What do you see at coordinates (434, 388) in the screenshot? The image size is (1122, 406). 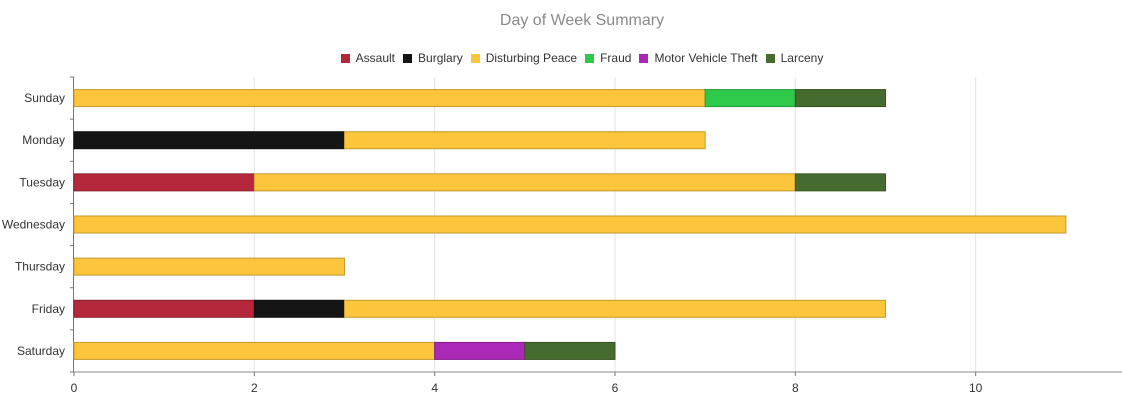 I see `x-tick-label: 4` at bounding box center [434, 388].